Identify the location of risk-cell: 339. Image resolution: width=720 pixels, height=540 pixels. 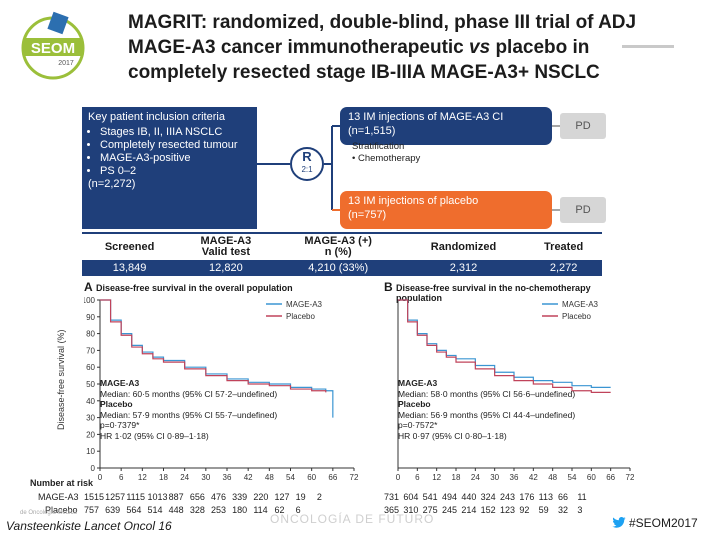
(240, 497).